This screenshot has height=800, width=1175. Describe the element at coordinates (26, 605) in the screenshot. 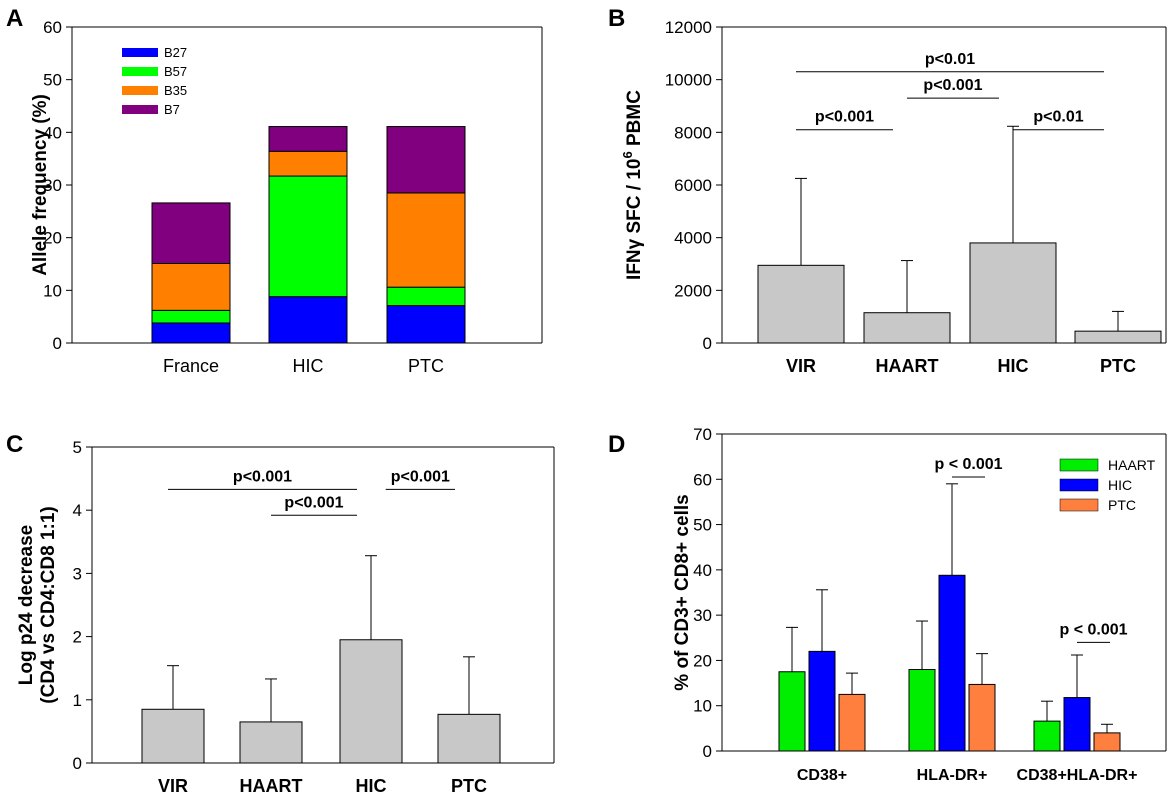

I see `c-ylabel: Log p24 decrease` at that location.